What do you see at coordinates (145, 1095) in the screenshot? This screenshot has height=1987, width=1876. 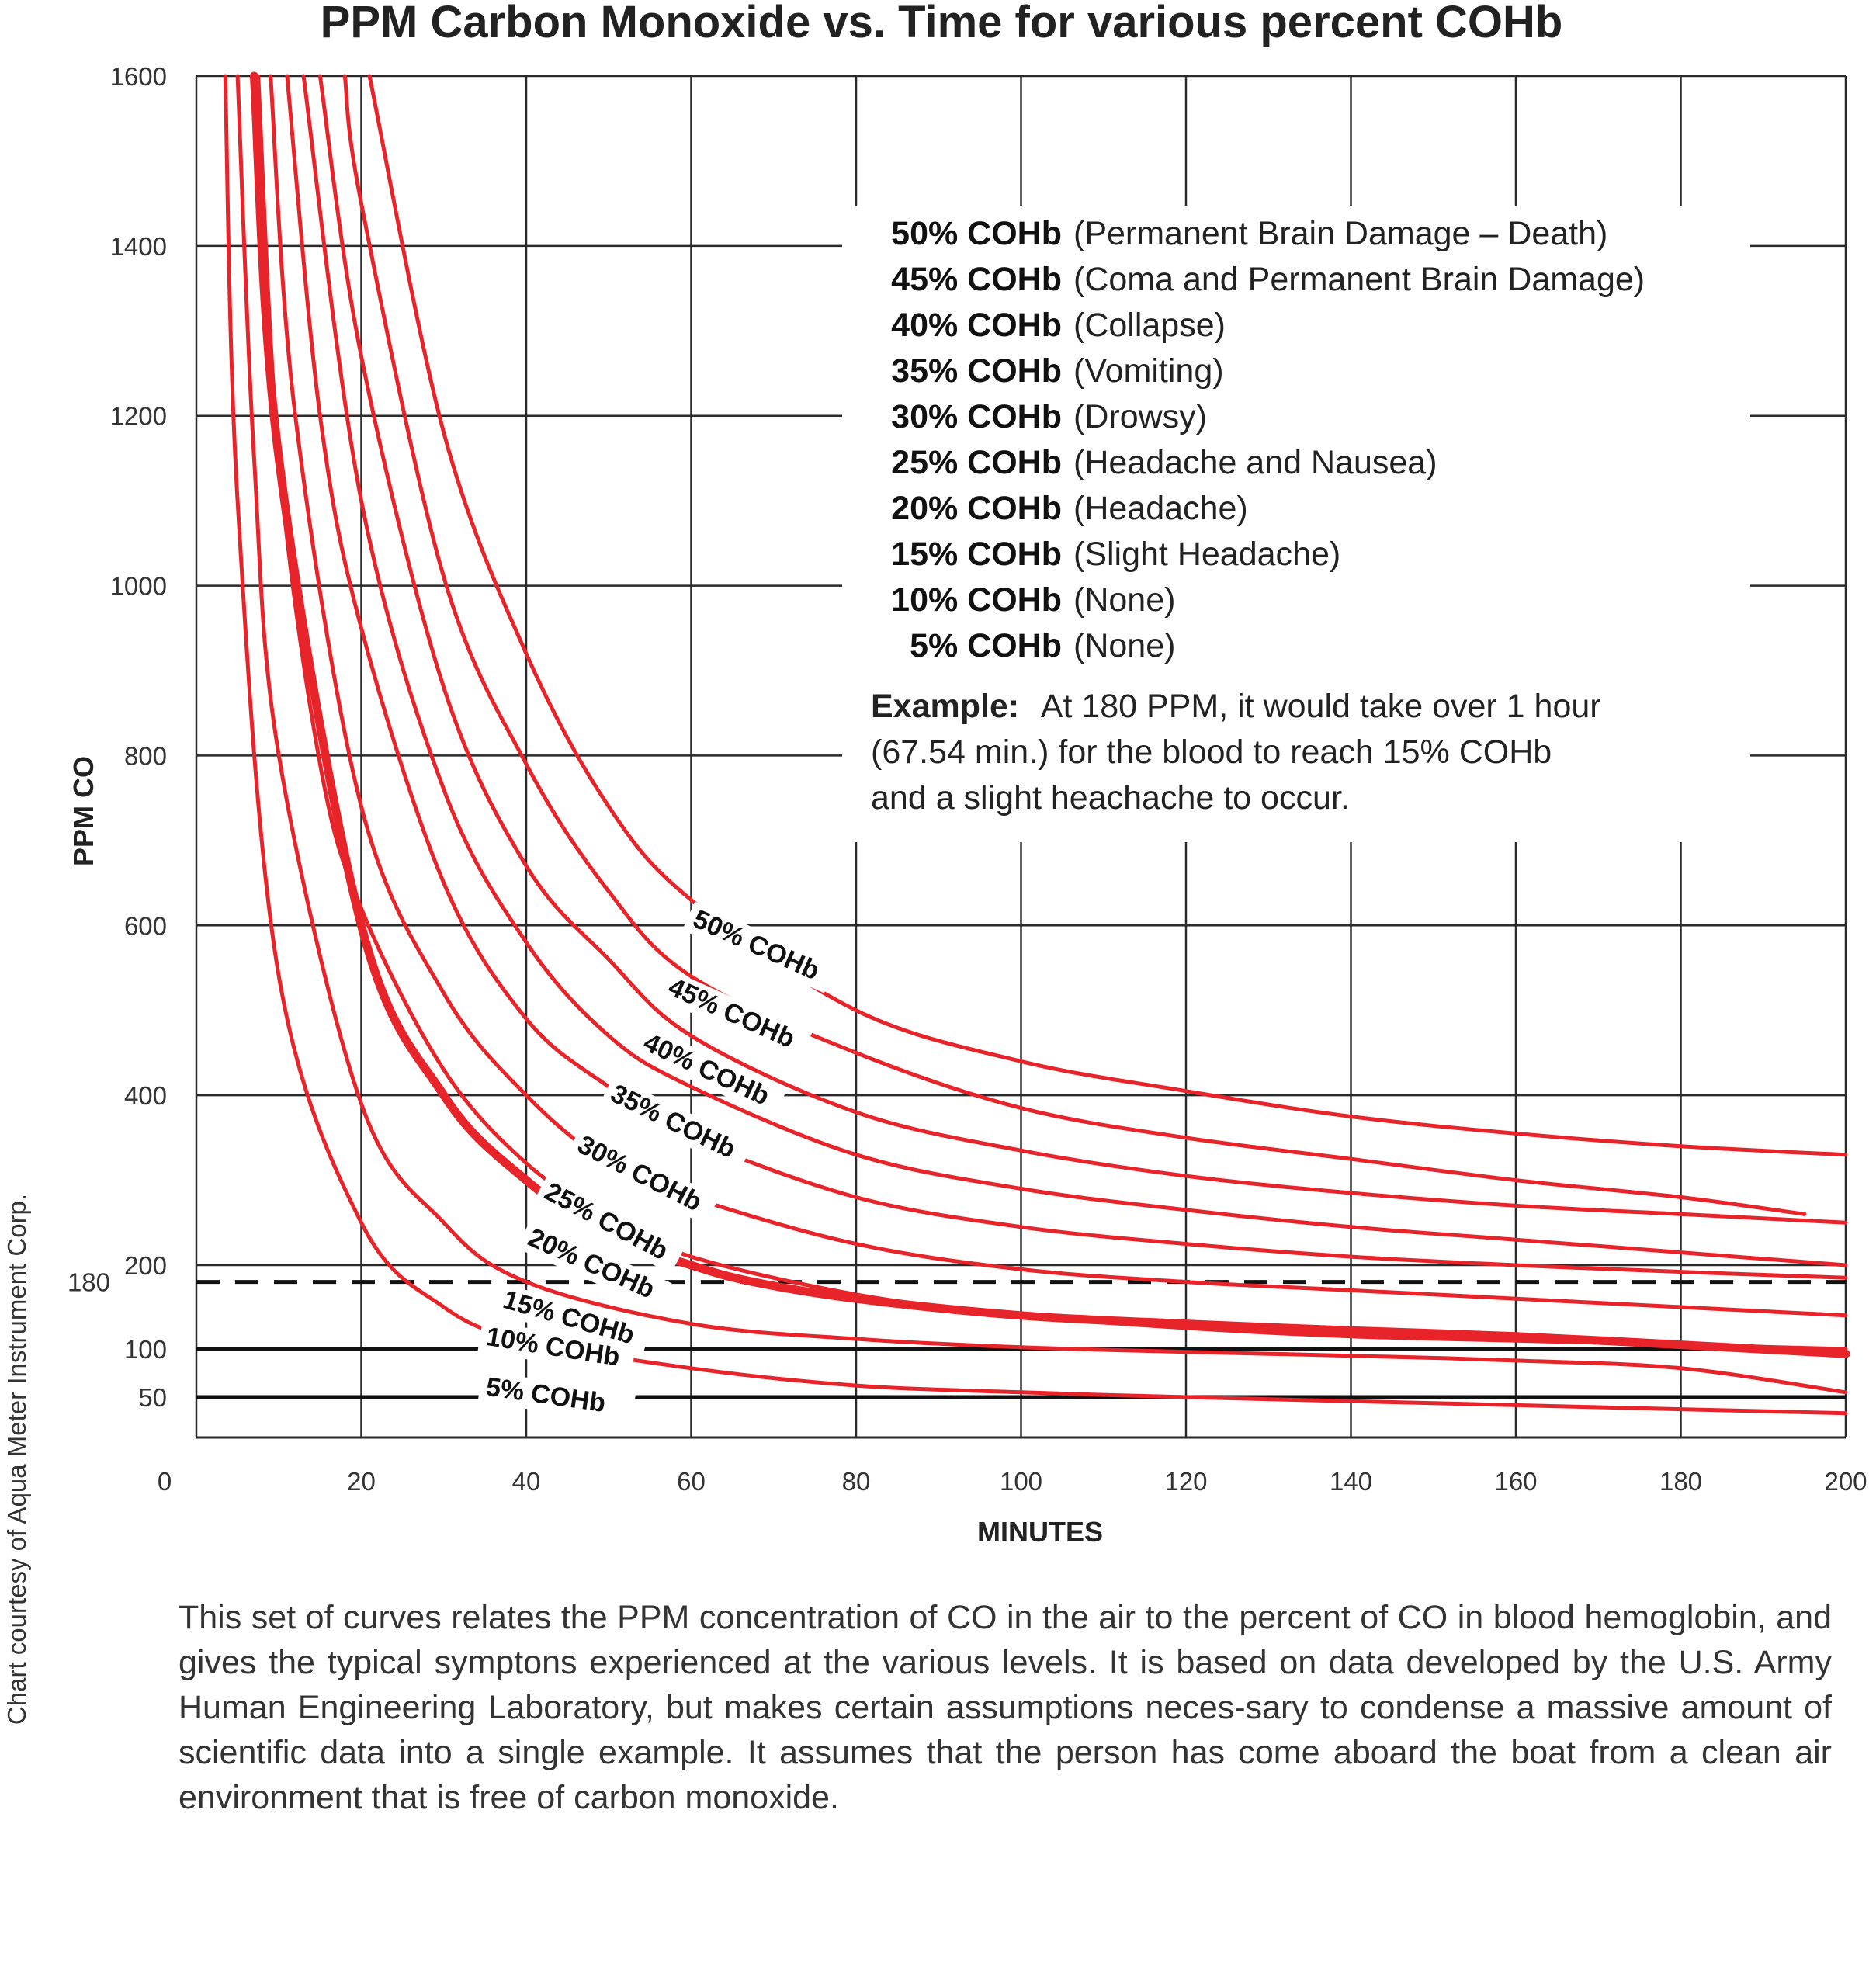 I see `y-tick-400: 400` at bounding box center [145, 1095].